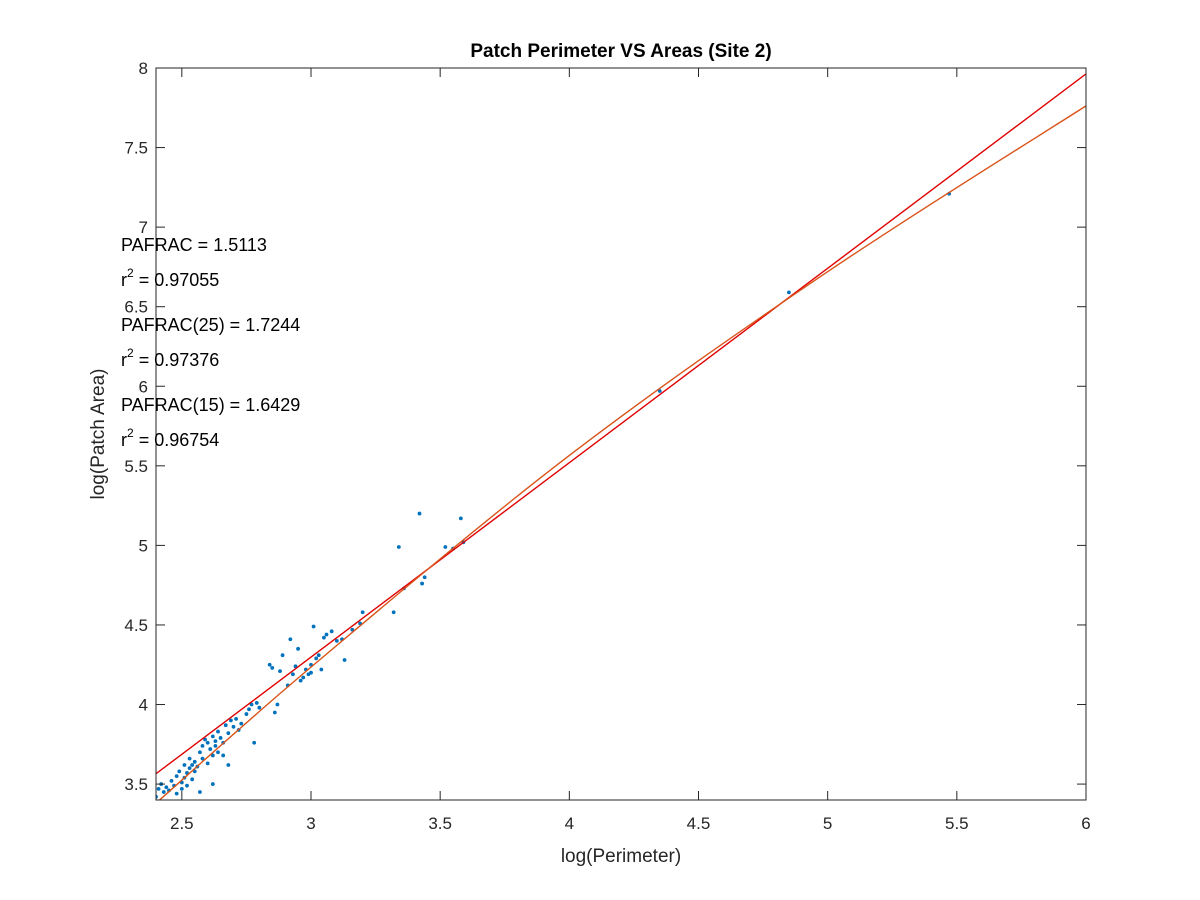  Describe the element at coordinates (170, 358) in the screenshot. I see `annotation-r2: r2 = 0.97376` at that location.